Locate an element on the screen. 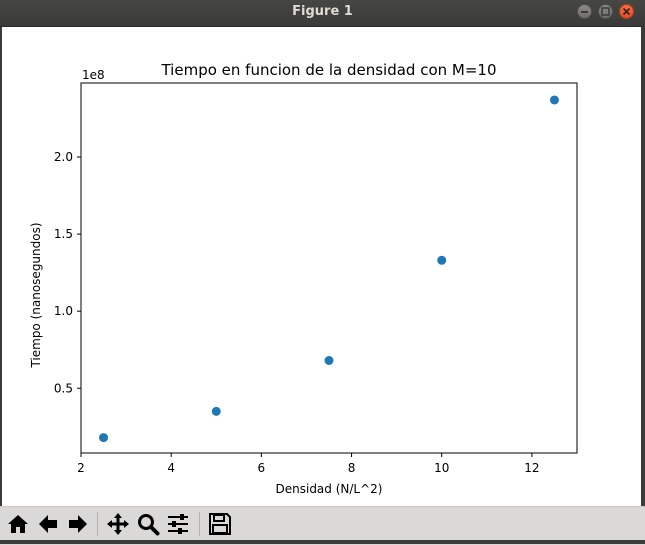  close-icon is located at coordinates (626, 11).